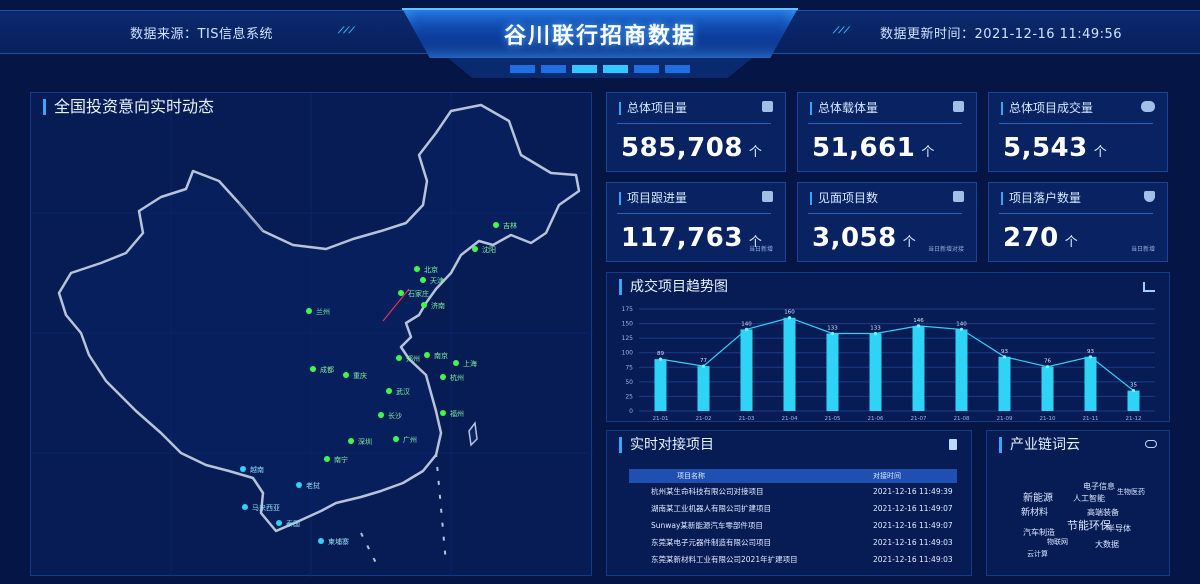 The height and width of the screenshot is (584, 1200). I want to click on city-label: 南京, so click(441, 355).